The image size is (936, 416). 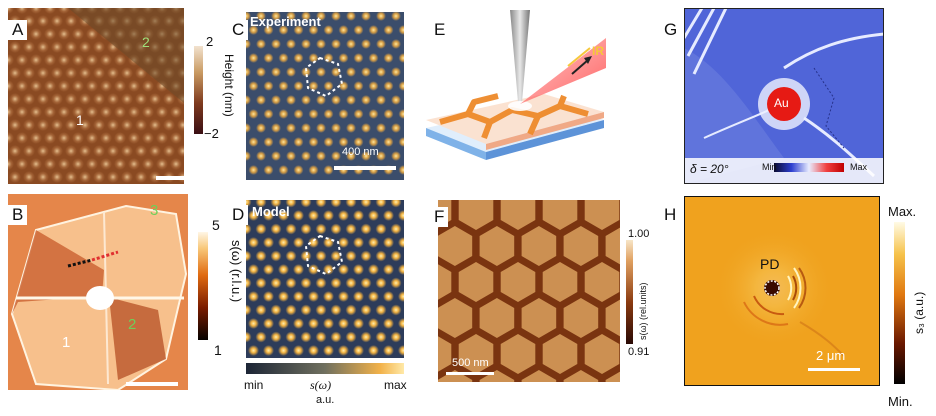 What do you see at coordinates (66, 342) in the screenshot?
I see `panel-b-region-1: 1` at bounding box center [66, 342].